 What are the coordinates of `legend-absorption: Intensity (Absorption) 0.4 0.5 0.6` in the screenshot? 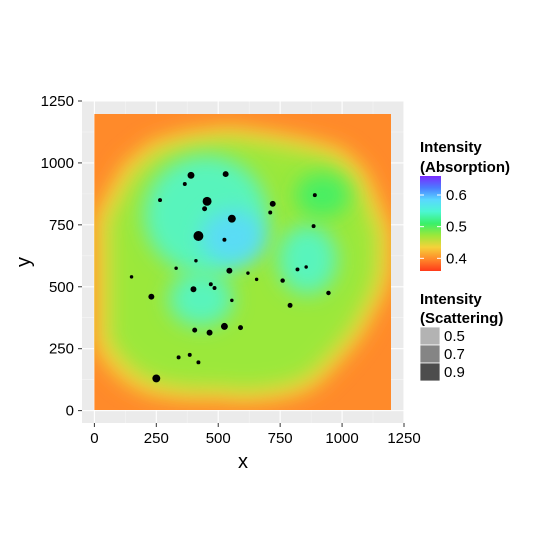 It's located at (465, 205).